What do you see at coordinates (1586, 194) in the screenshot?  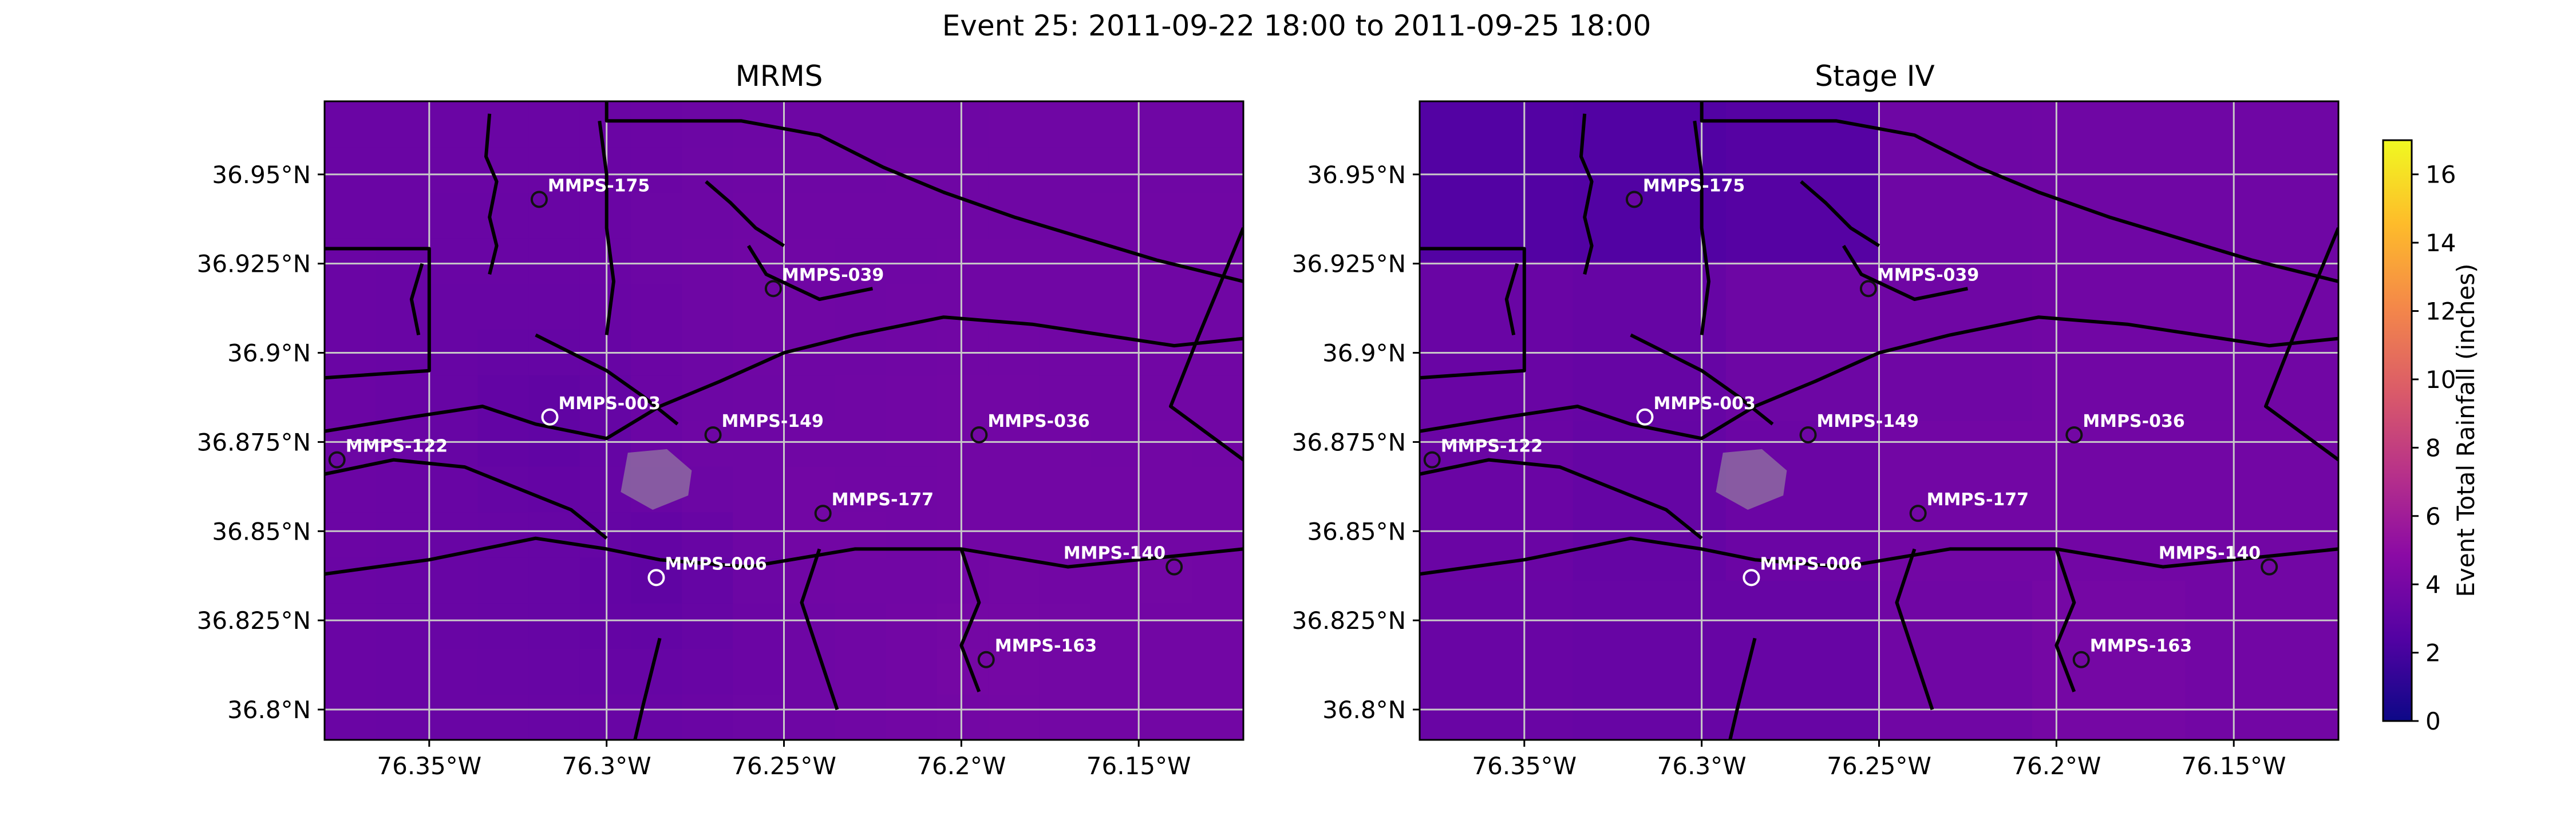 I see `pier-west` at bounding box center [1586, 194].